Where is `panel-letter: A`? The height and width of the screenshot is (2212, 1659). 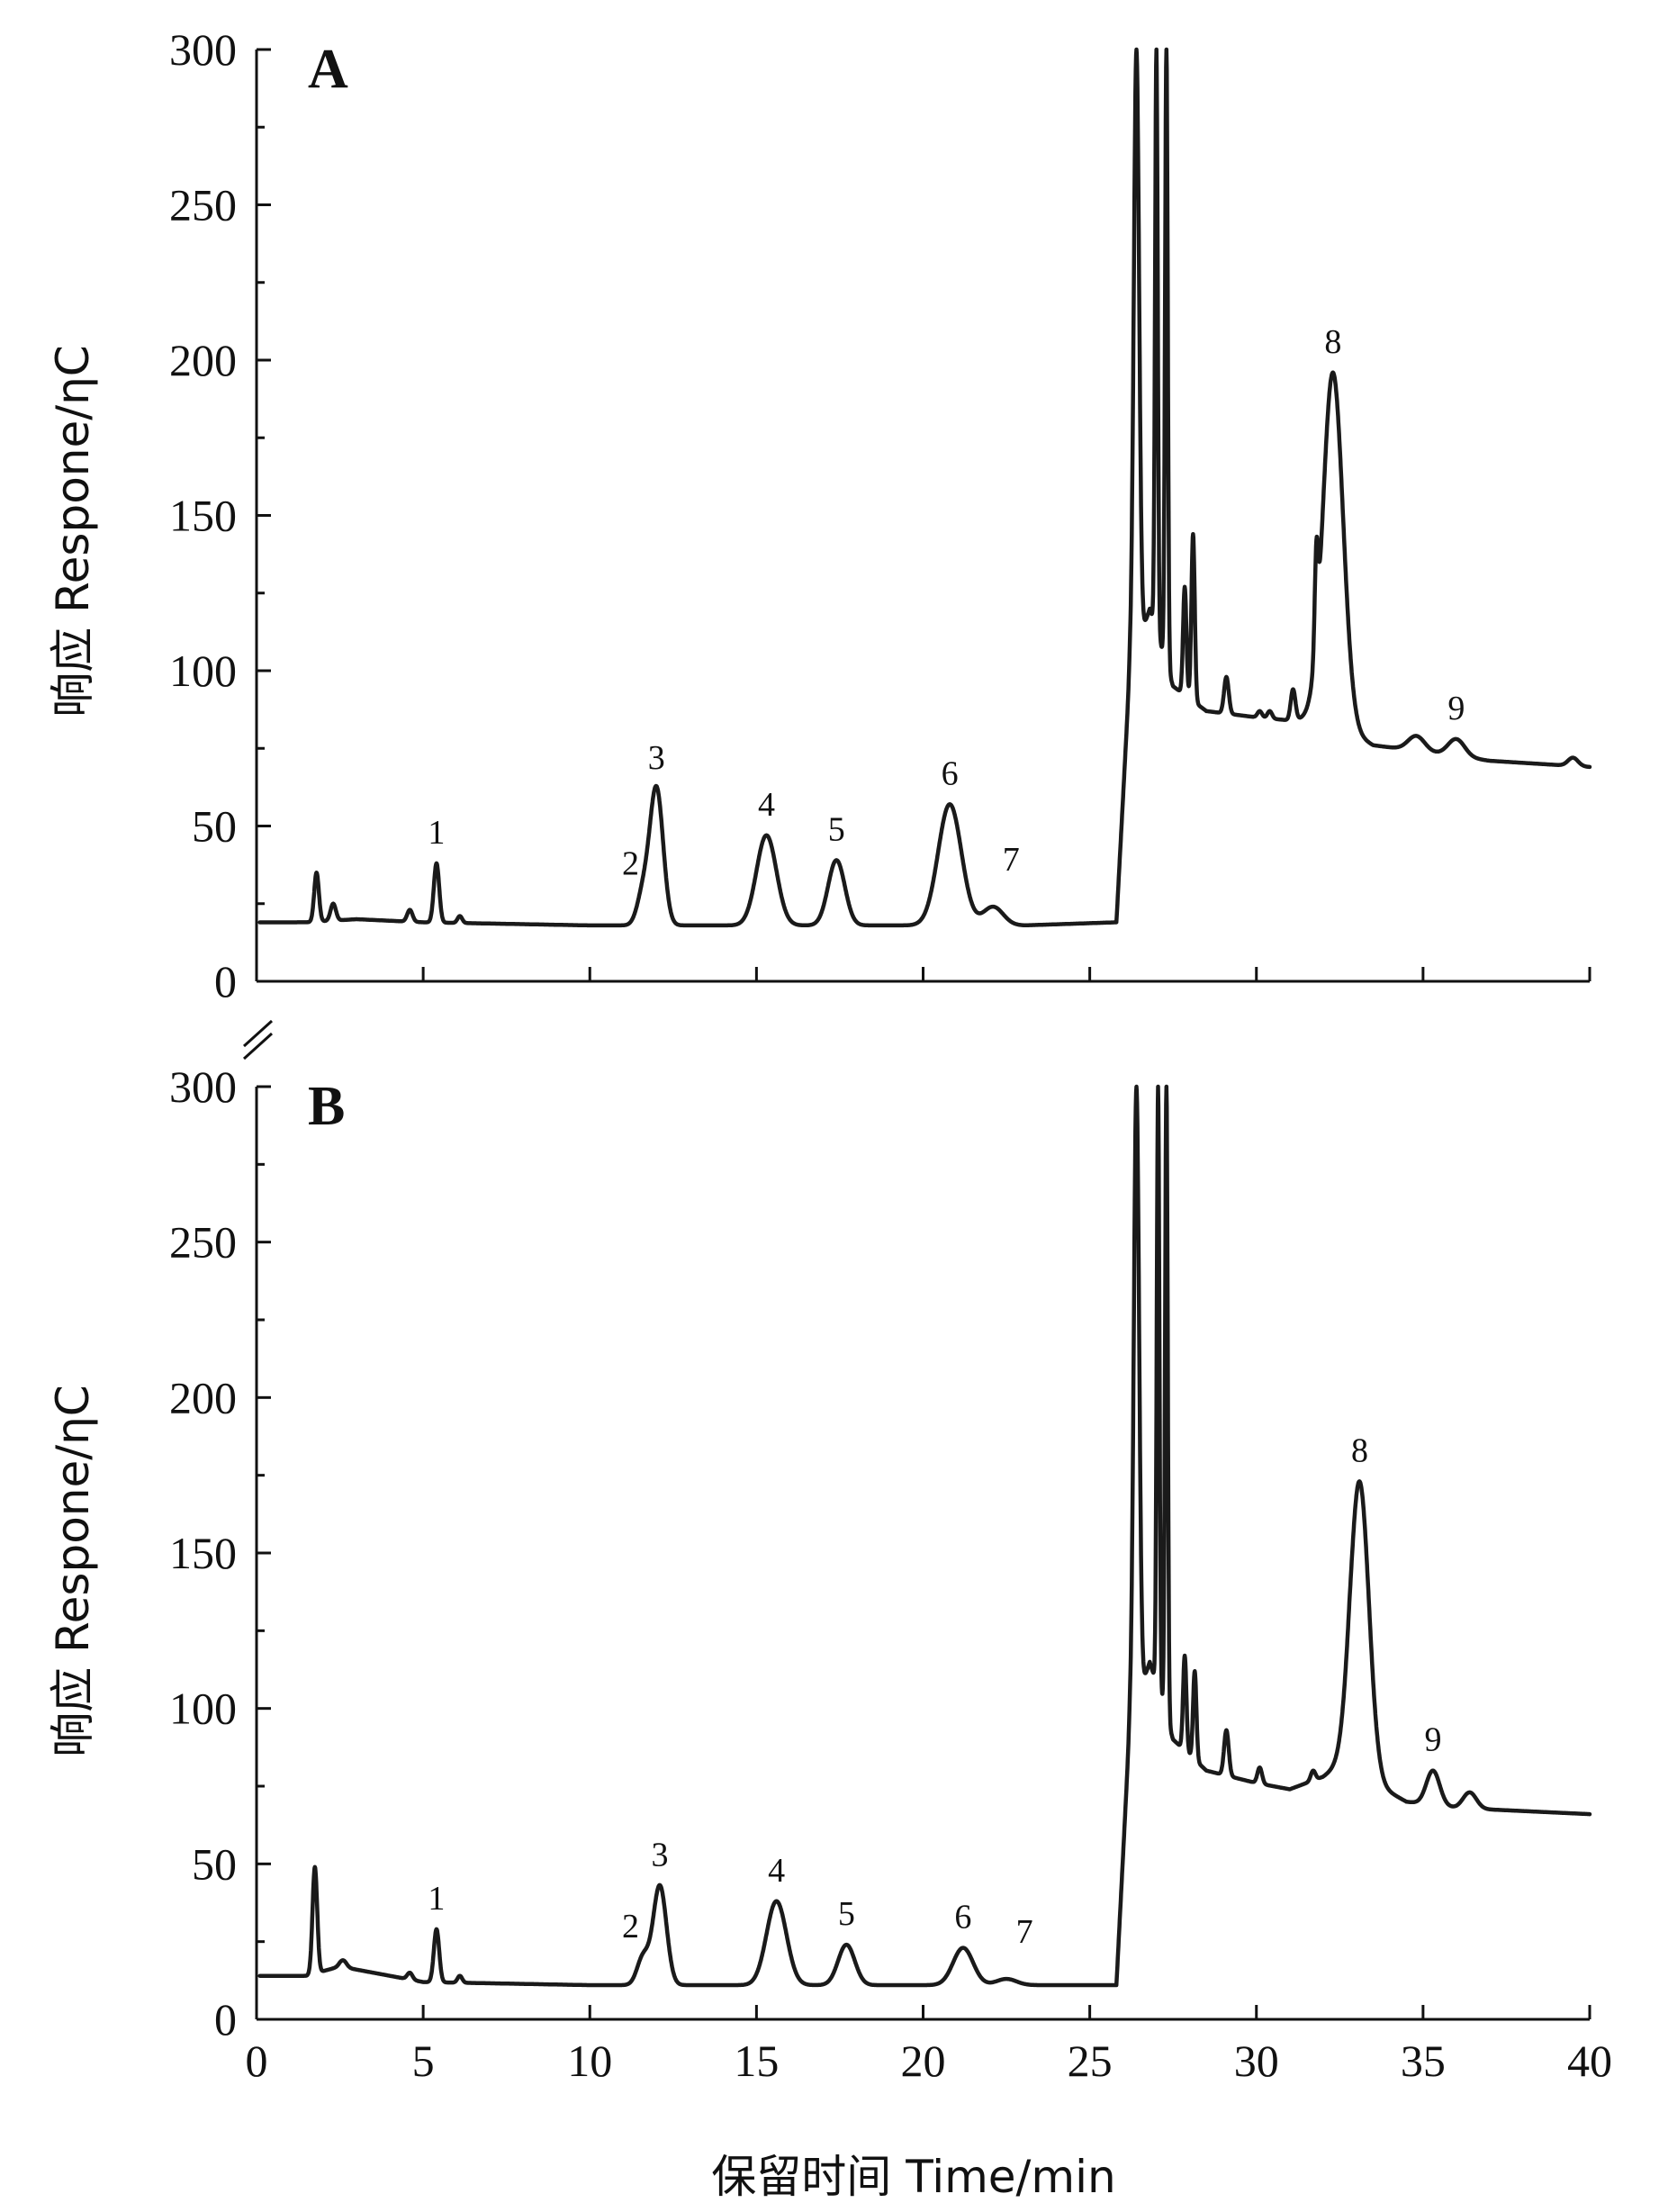
panel-letter: A is located at coordinates (328, 69).